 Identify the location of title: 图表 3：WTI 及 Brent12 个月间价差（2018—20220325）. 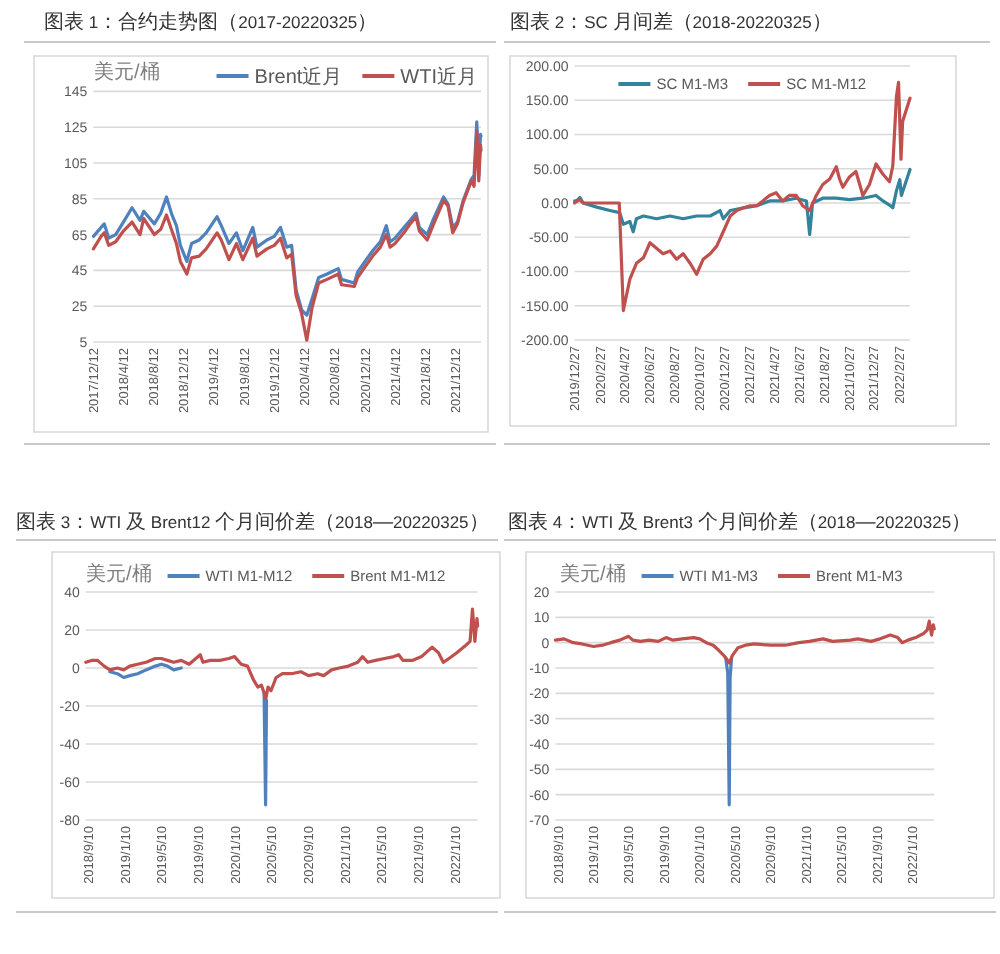
(252, 523).